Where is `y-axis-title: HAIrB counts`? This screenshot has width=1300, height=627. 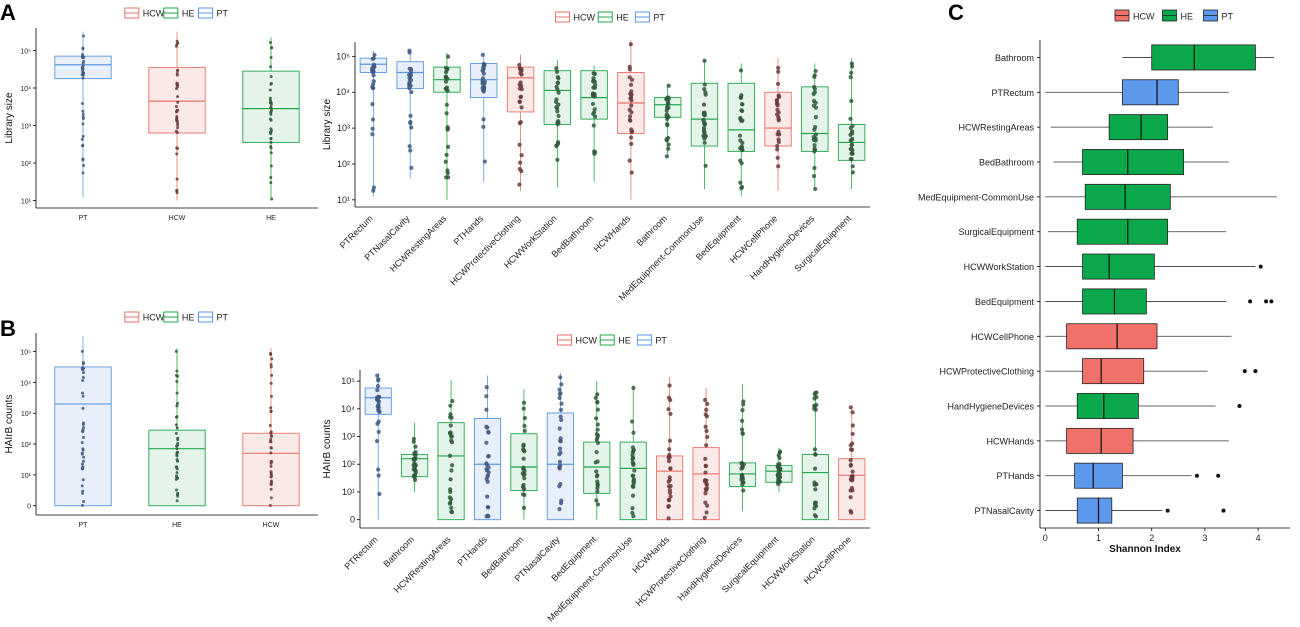
y-axis-title: HAIrB counts is located at coordinates (327, 449).